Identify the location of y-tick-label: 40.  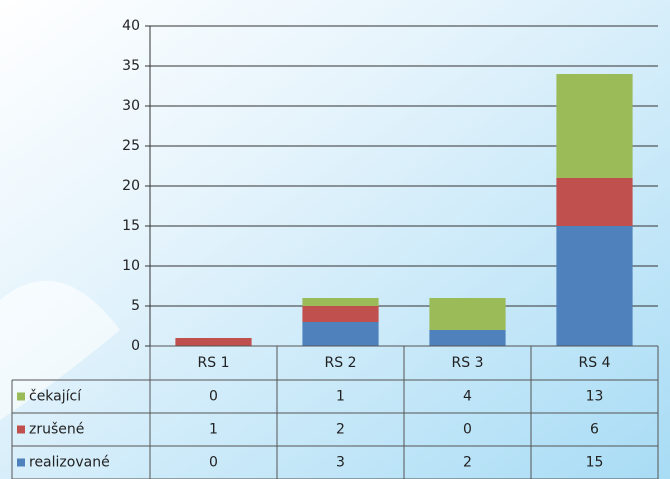
(131, 26).